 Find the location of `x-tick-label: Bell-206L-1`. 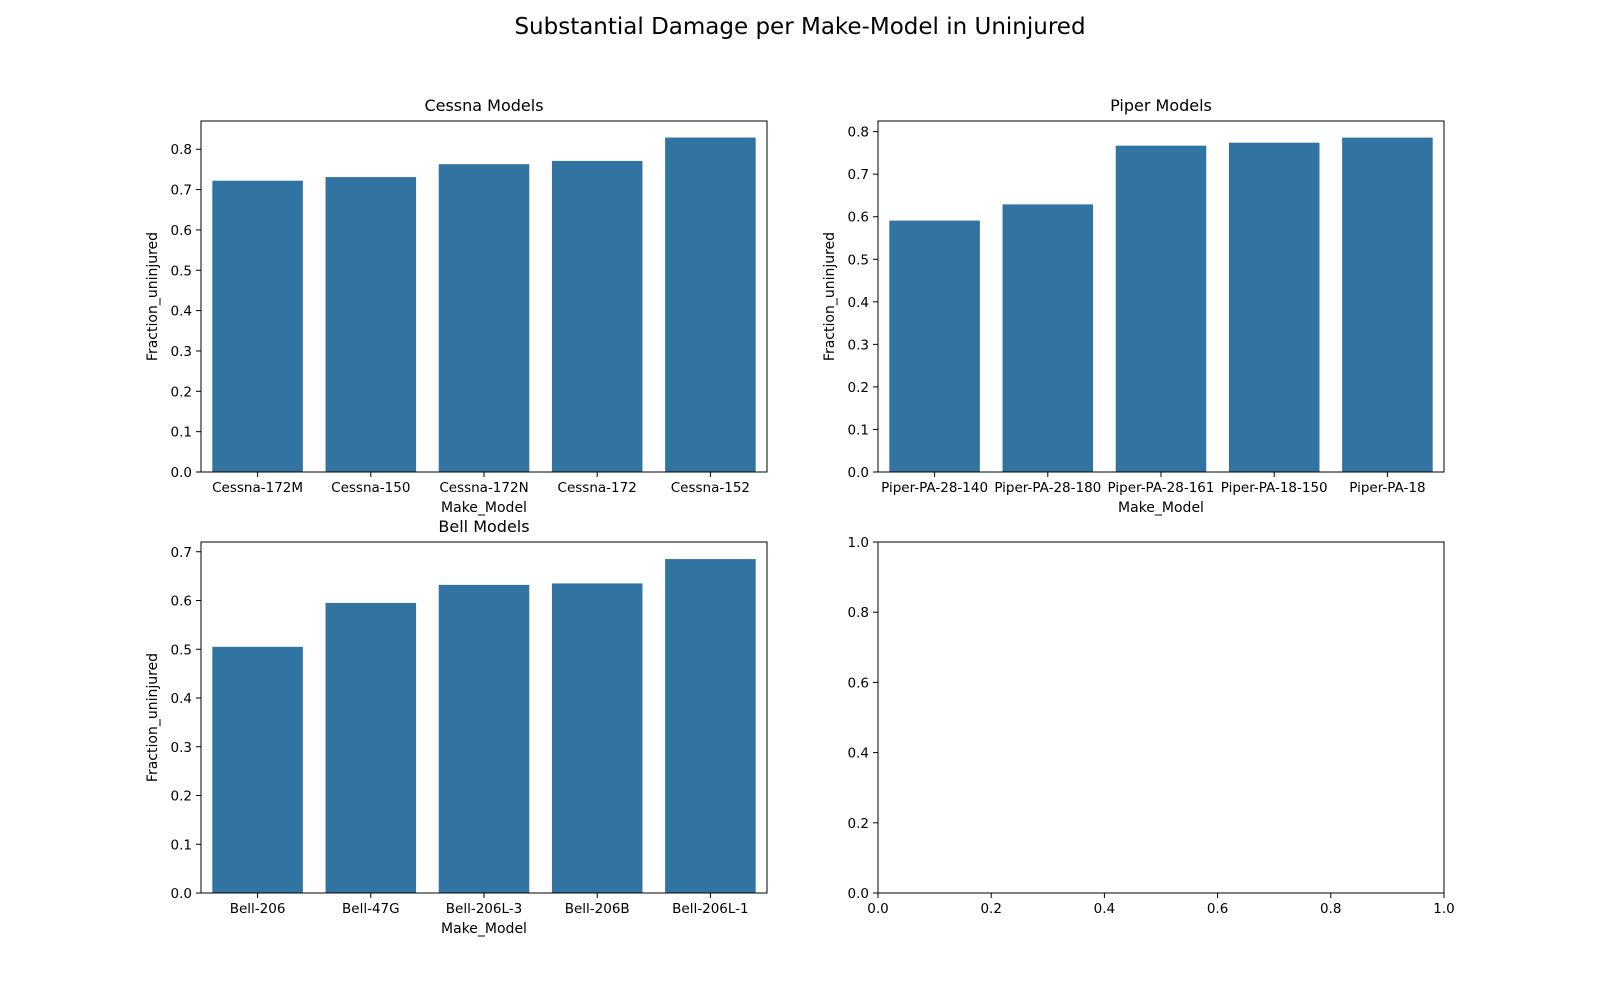

x-tick-label: Bell-206L-1 is located at coordinates (710, 909).